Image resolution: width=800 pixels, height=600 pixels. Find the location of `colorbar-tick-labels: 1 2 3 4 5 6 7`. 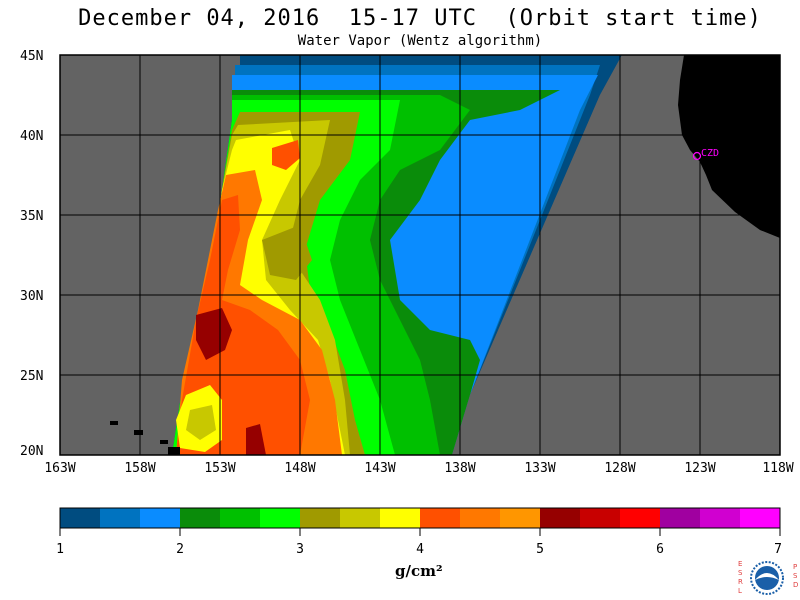

colorbar-tick-labels: 1 2 3 4 5 6 7 is located at coordinates (419, 549).